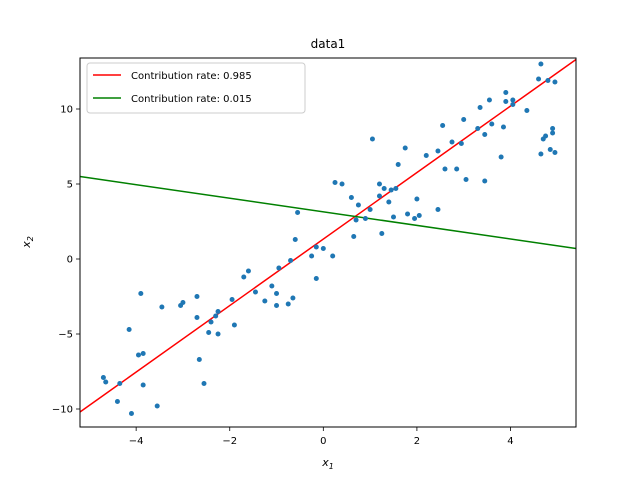 The width and height of the screenshot is (640, 485). I want to click on x-tick-label: 0, so click(323, 441).